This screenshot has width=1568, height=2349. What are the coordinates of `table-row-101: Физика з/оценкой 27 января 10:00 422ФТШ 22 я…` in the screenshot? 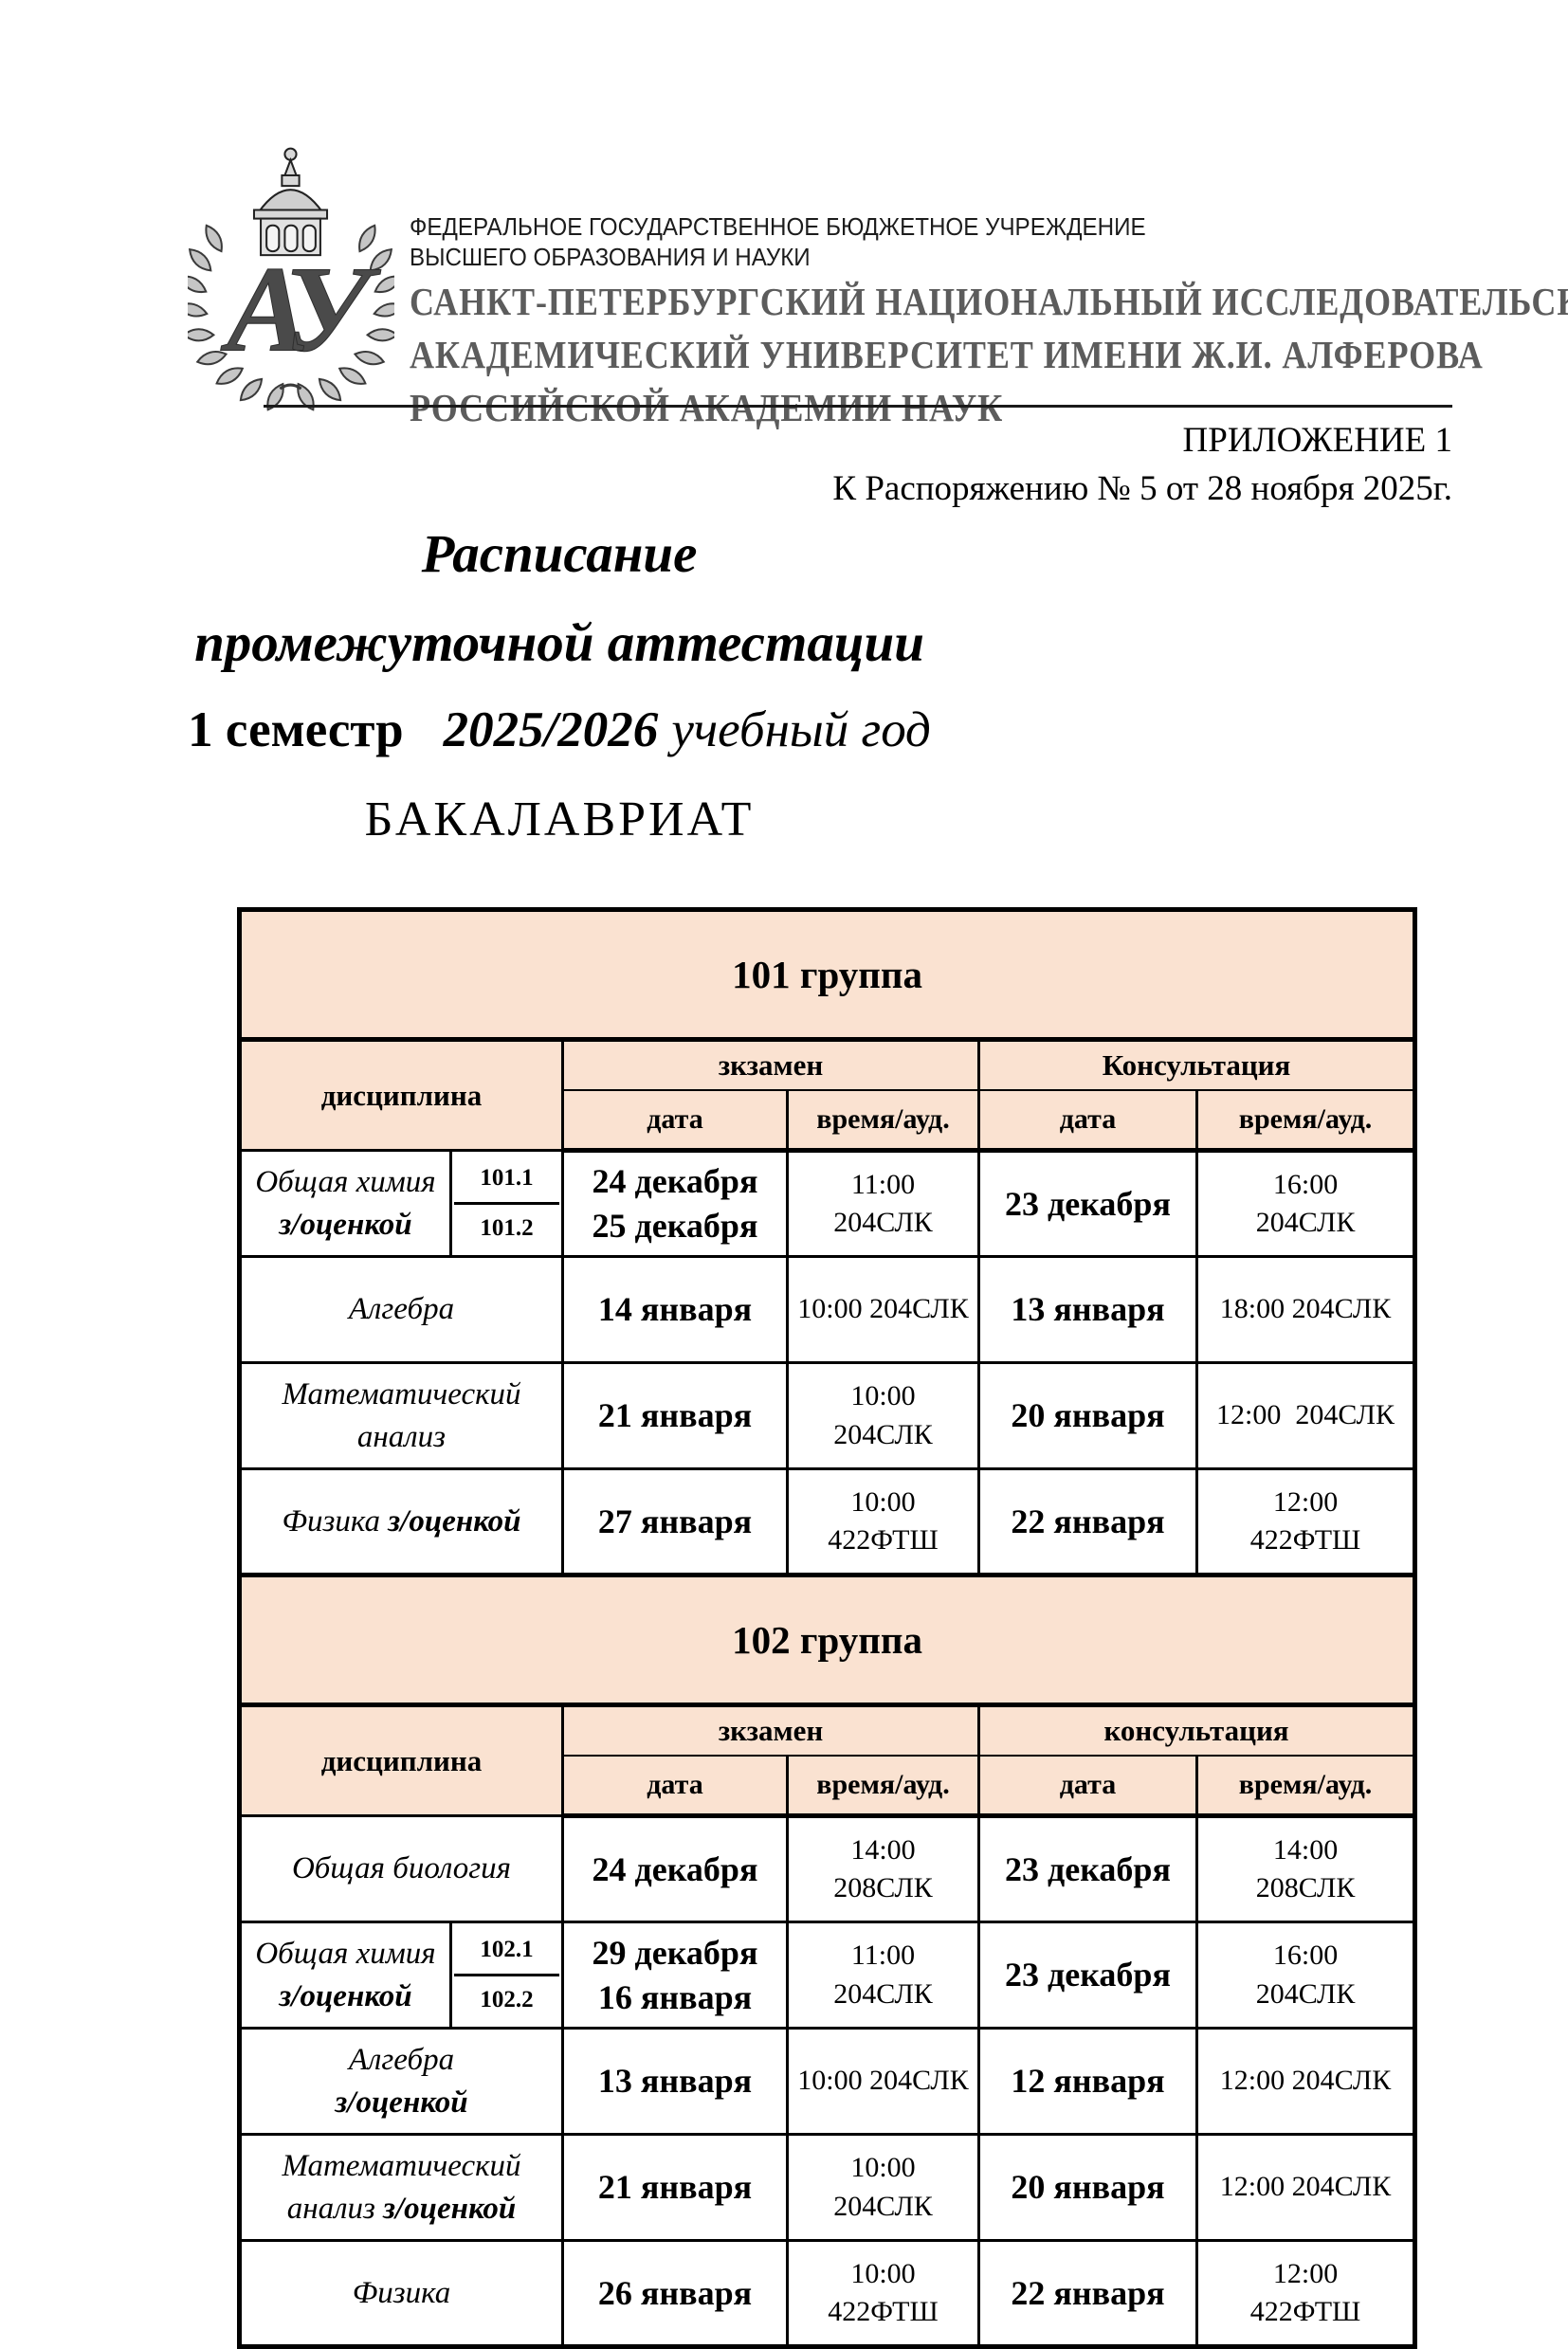 It's located at (827, 1521).